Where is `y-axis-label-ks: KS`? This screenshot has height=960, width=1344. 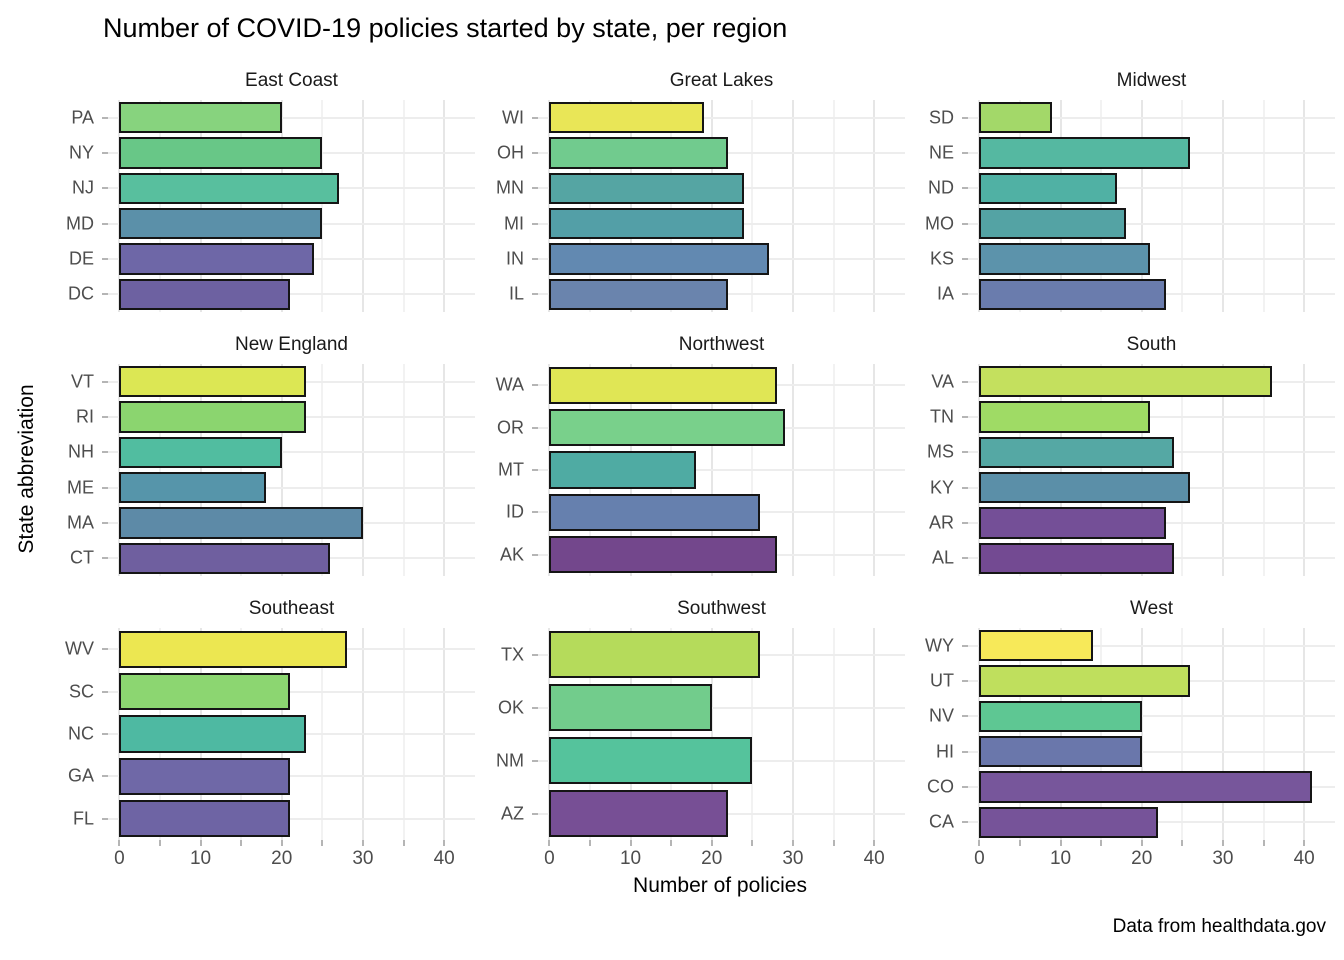
y-axis-label-ks: KS is located at coordinates (941, 258).